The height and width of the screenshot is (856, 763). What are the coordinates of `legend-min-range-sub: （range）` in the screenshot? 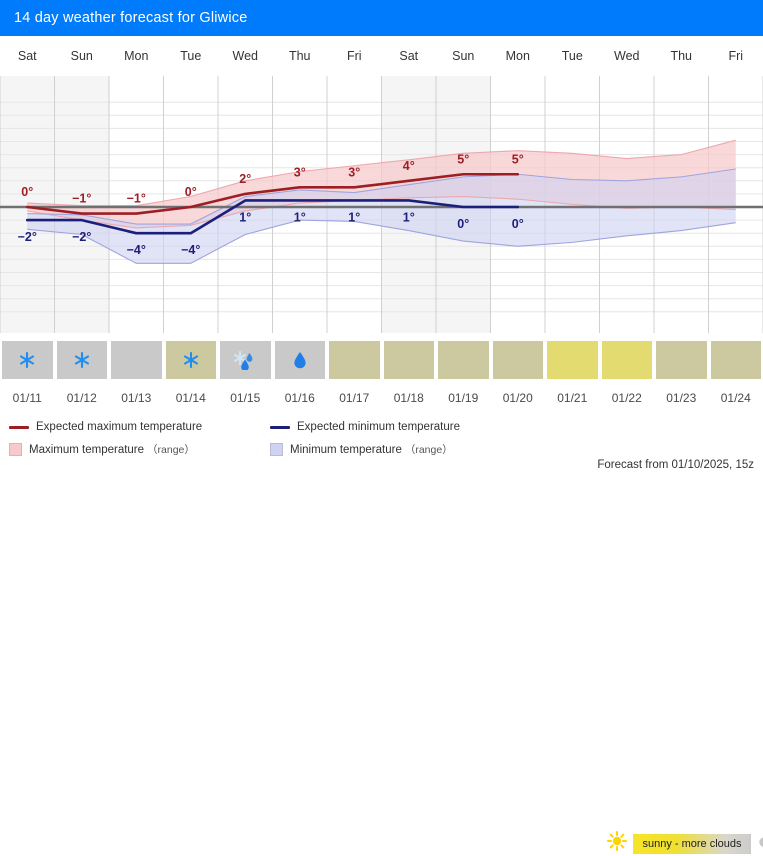 It's located at (429, 449).